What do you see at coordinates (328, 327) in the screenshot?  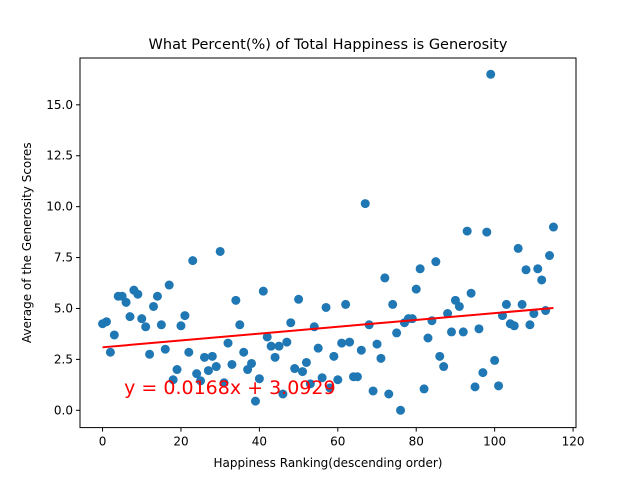 I see `regression-line` at bounding box center [328, 327].